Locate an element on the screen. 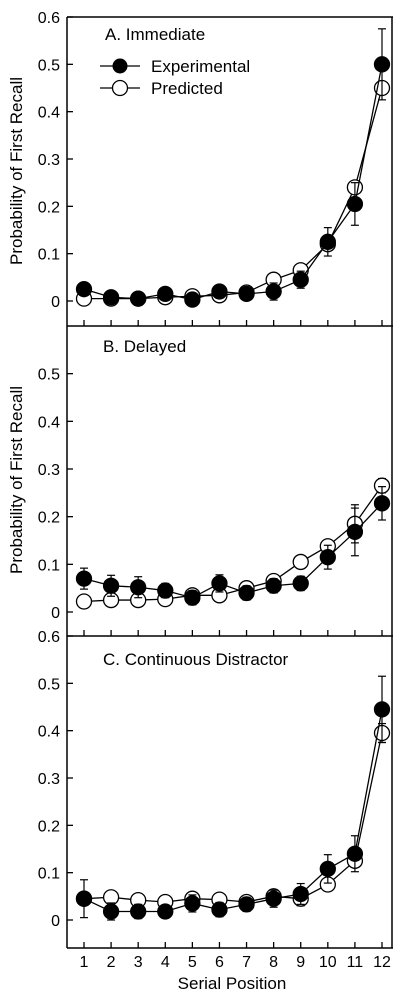 This screenshot has width=393, height=1001. y-tick-label-b: 0 is located at coordinates (55, 613).